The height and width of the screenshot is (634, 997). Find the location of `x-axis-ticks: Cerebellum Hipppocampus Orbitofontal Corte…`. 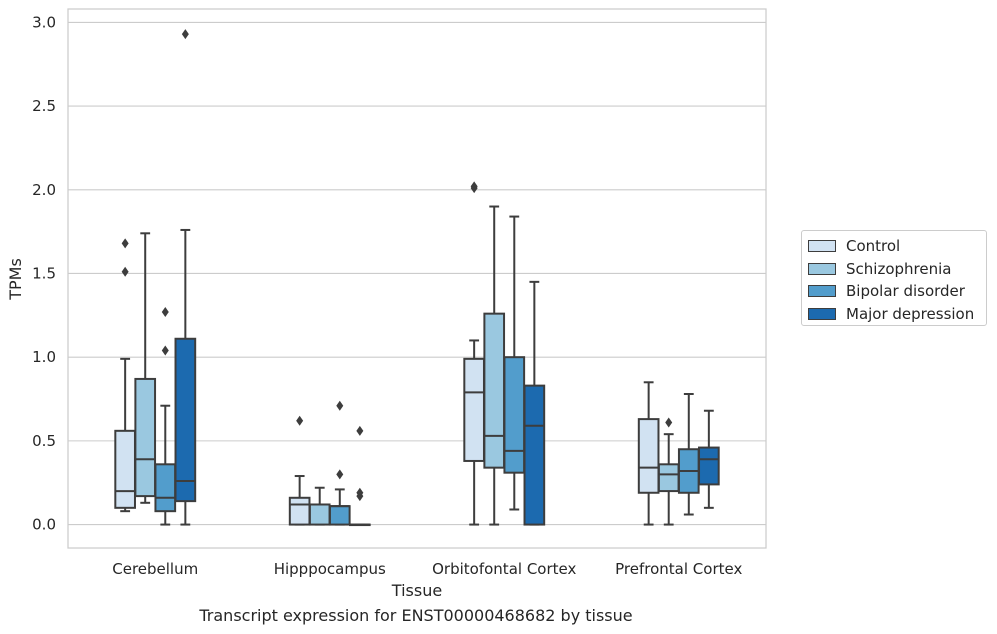

x-axis-ticks: Cerebellum Hipppocampus Orbitofontal Corte… is located at coordinates (427, 569).